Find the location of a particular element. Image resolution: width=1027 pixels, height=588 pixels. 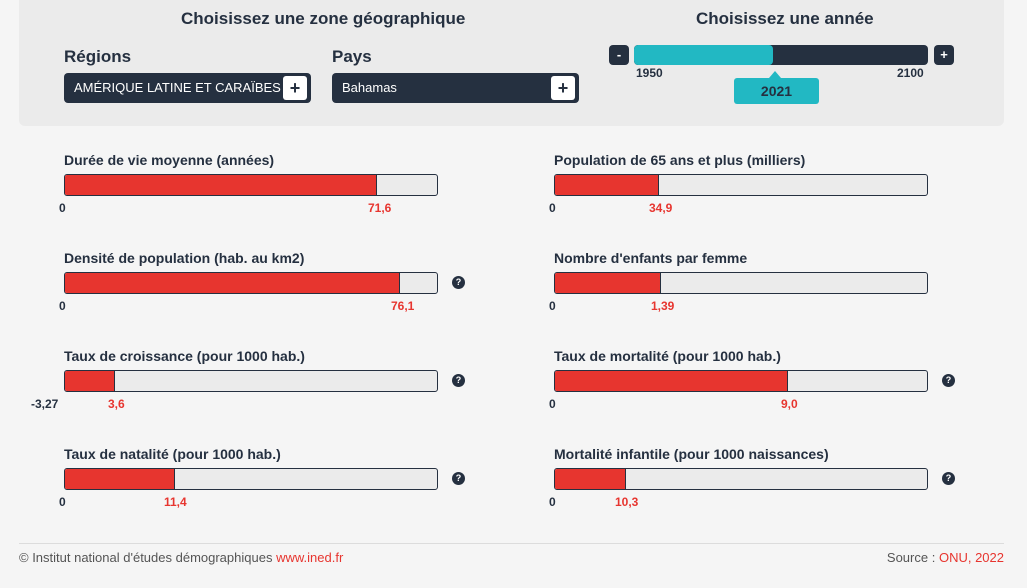

year-pointer-icon is located at coordinates (775, 74).